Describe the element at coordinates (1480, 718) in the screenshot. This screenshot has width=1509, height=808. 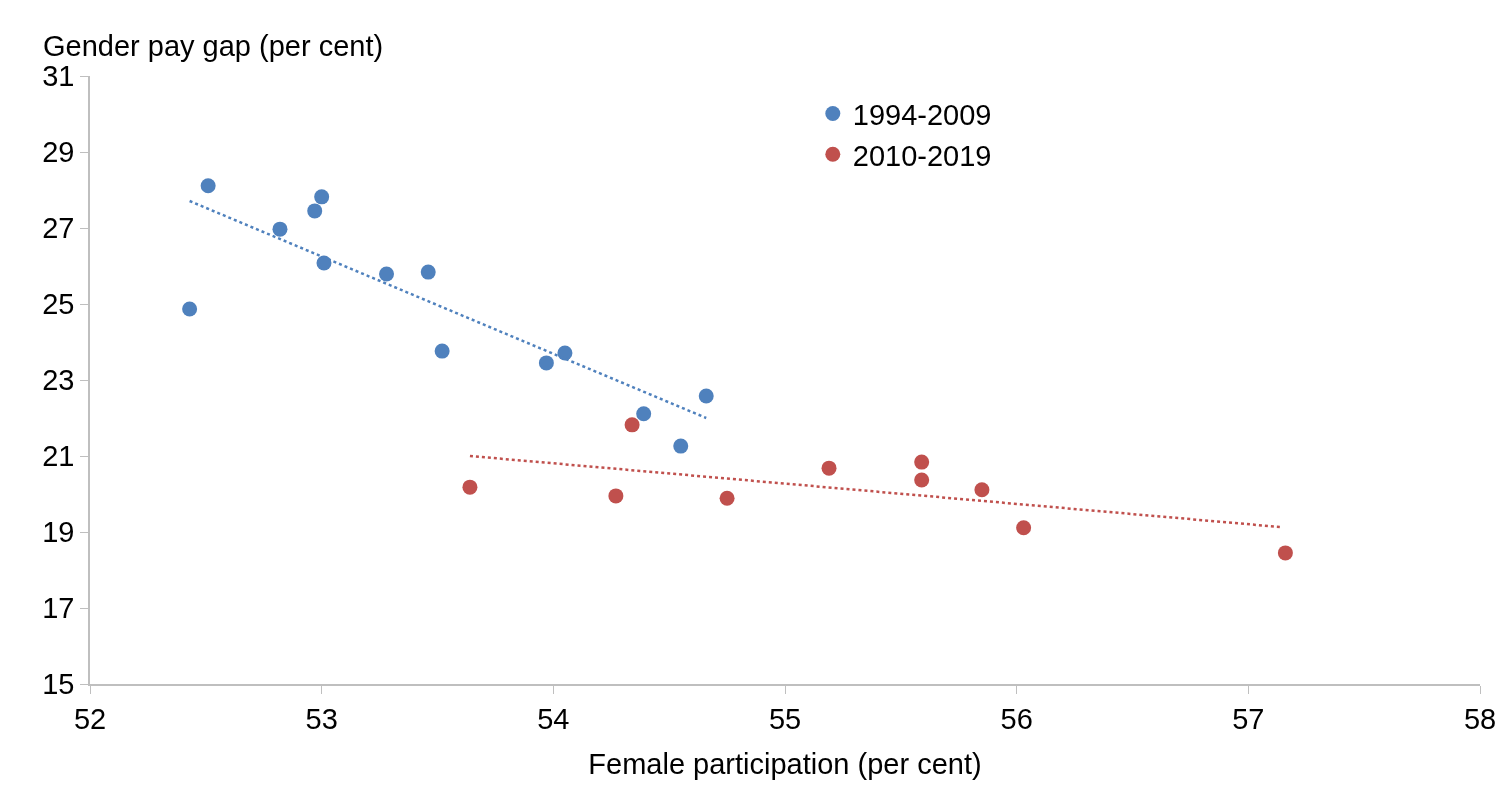
I see `x-tick-label: 58` at that location.